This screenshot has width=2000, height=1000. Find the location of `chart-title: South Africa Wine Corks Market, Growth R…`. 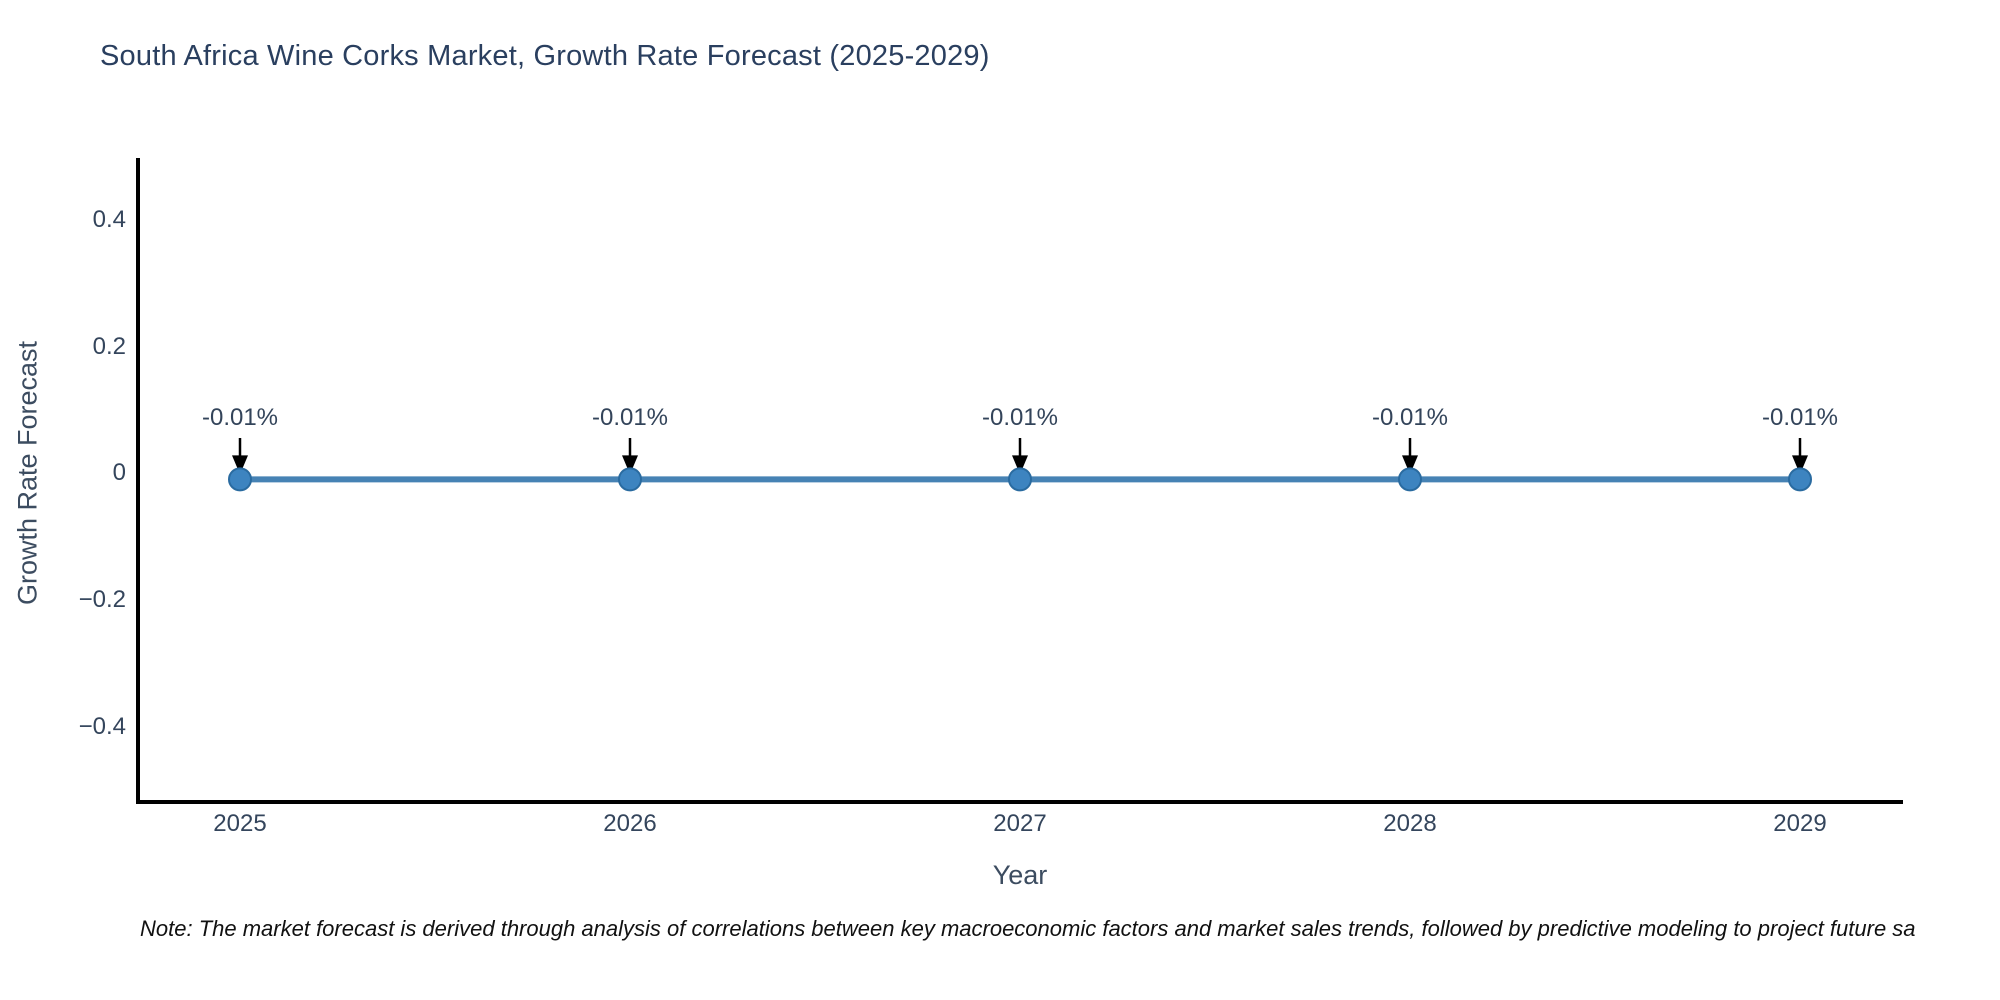

chart-title: South Africa Wine Corks Market, Growth R… is located at coordinates (545, 56).